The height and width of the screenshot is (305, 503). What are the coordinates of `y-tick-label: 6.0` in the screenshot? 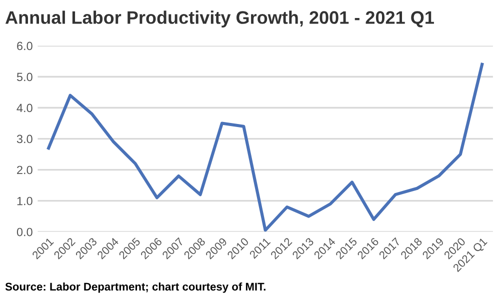 It's located at (24, 46).